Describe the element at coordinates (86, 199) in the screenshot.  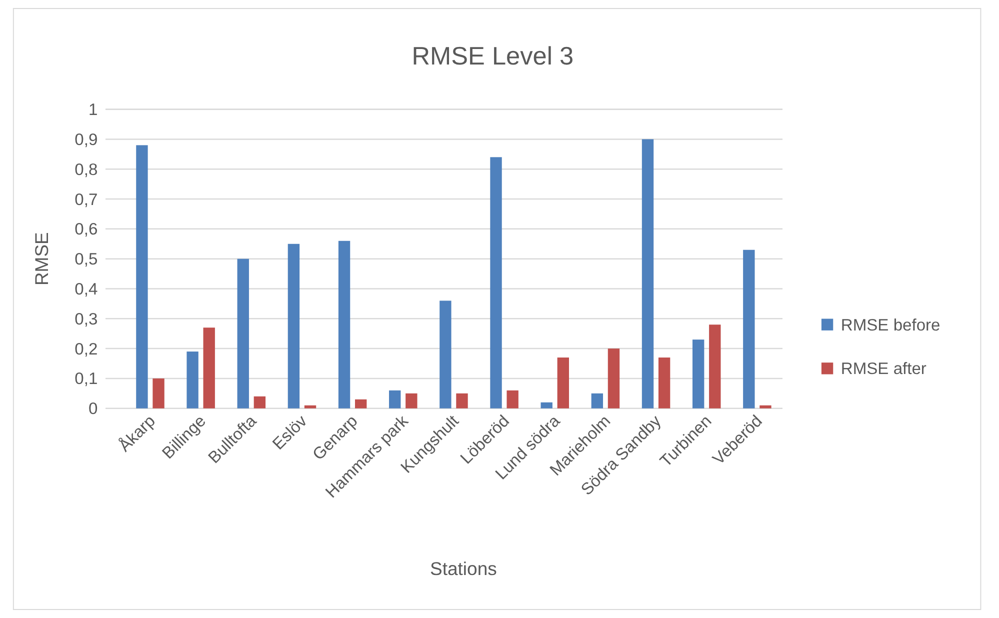
I see `y-tick-label: 0,7` at that location.